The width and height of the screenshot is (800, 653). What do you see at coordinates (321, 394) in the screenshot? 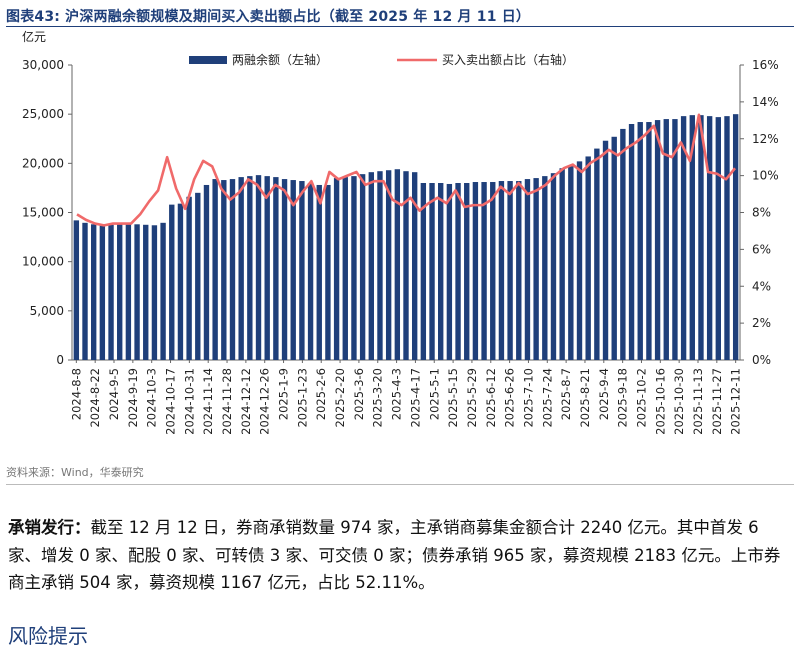
I see `x-tick-label: 2025-2-6` at bounding box center [321, 394].